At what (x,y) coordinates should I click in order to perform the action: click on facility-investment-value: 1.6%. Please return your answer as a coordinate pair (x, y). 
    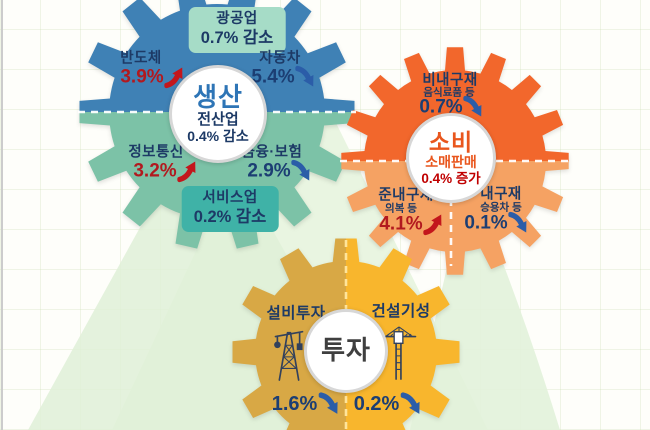
    Looking at the image, I should click on (307, 404).